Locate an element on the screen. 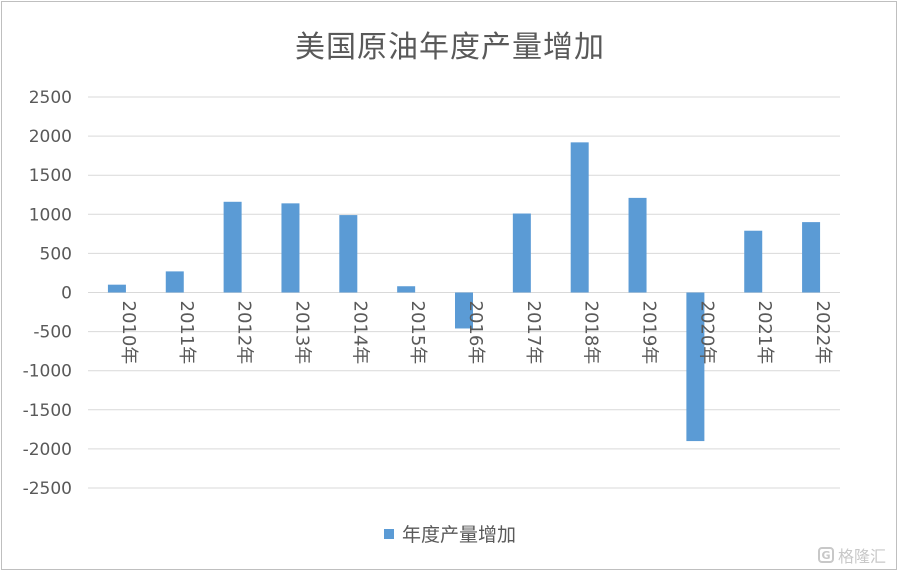 The width and height of the screenshot is (900, 573). legend-swatch is located at coordinates (388, 533).